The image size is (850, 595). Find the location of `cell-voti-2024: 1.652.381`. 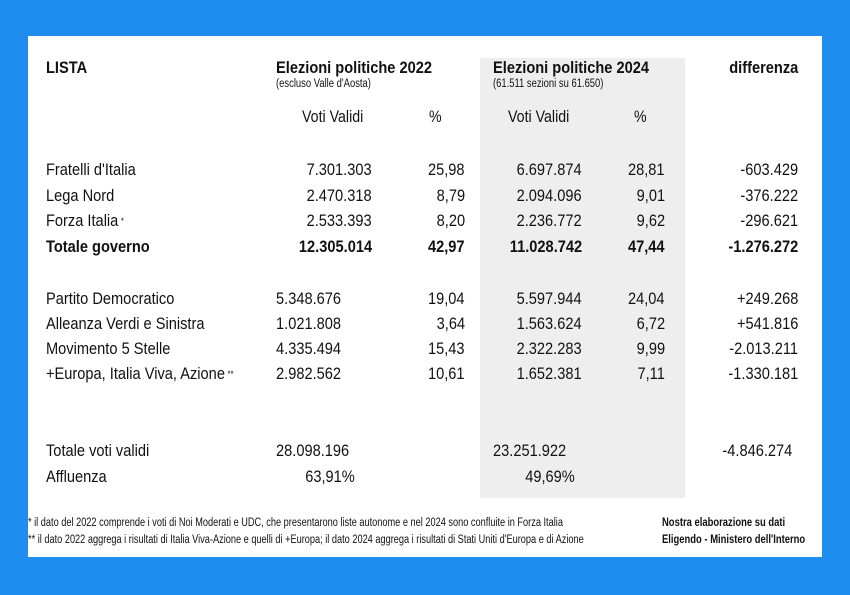

cell-voti-2024: 1.652.381 is located at coordinates (549, 373).